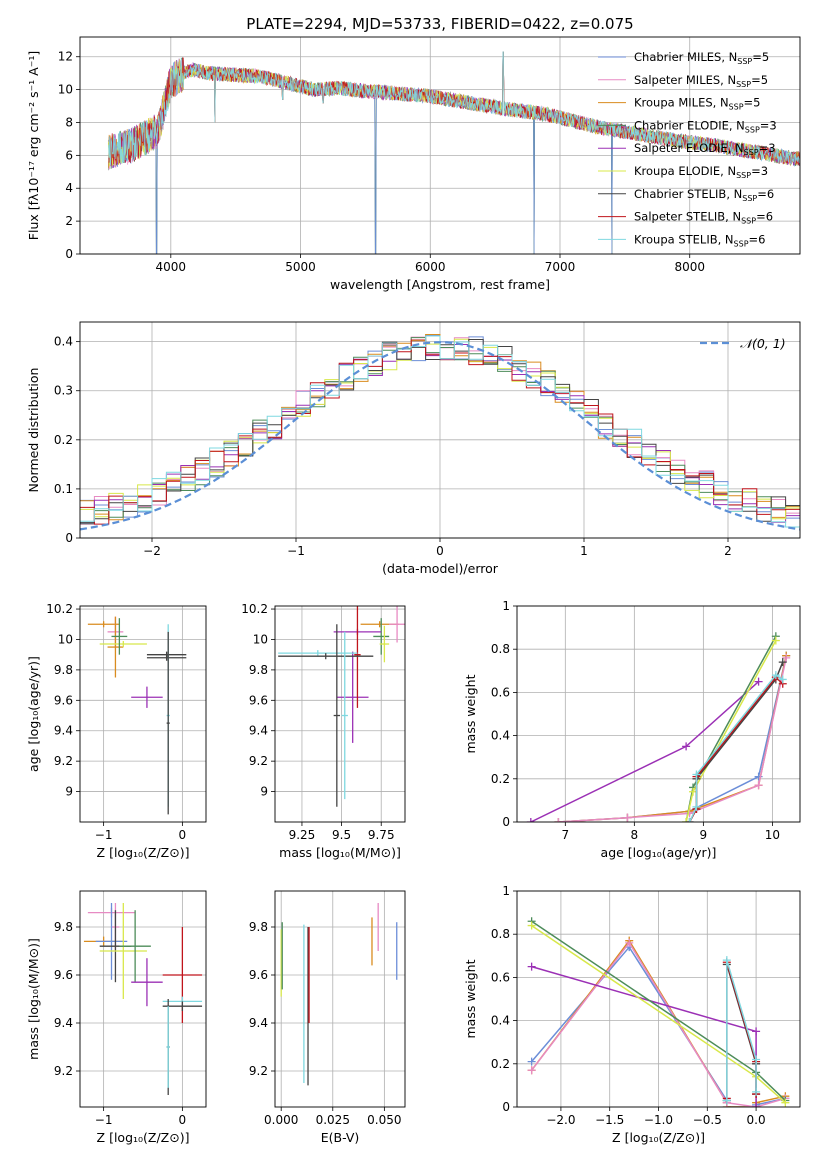  I want to click on y-tick-label: 12, so click(65, 57).